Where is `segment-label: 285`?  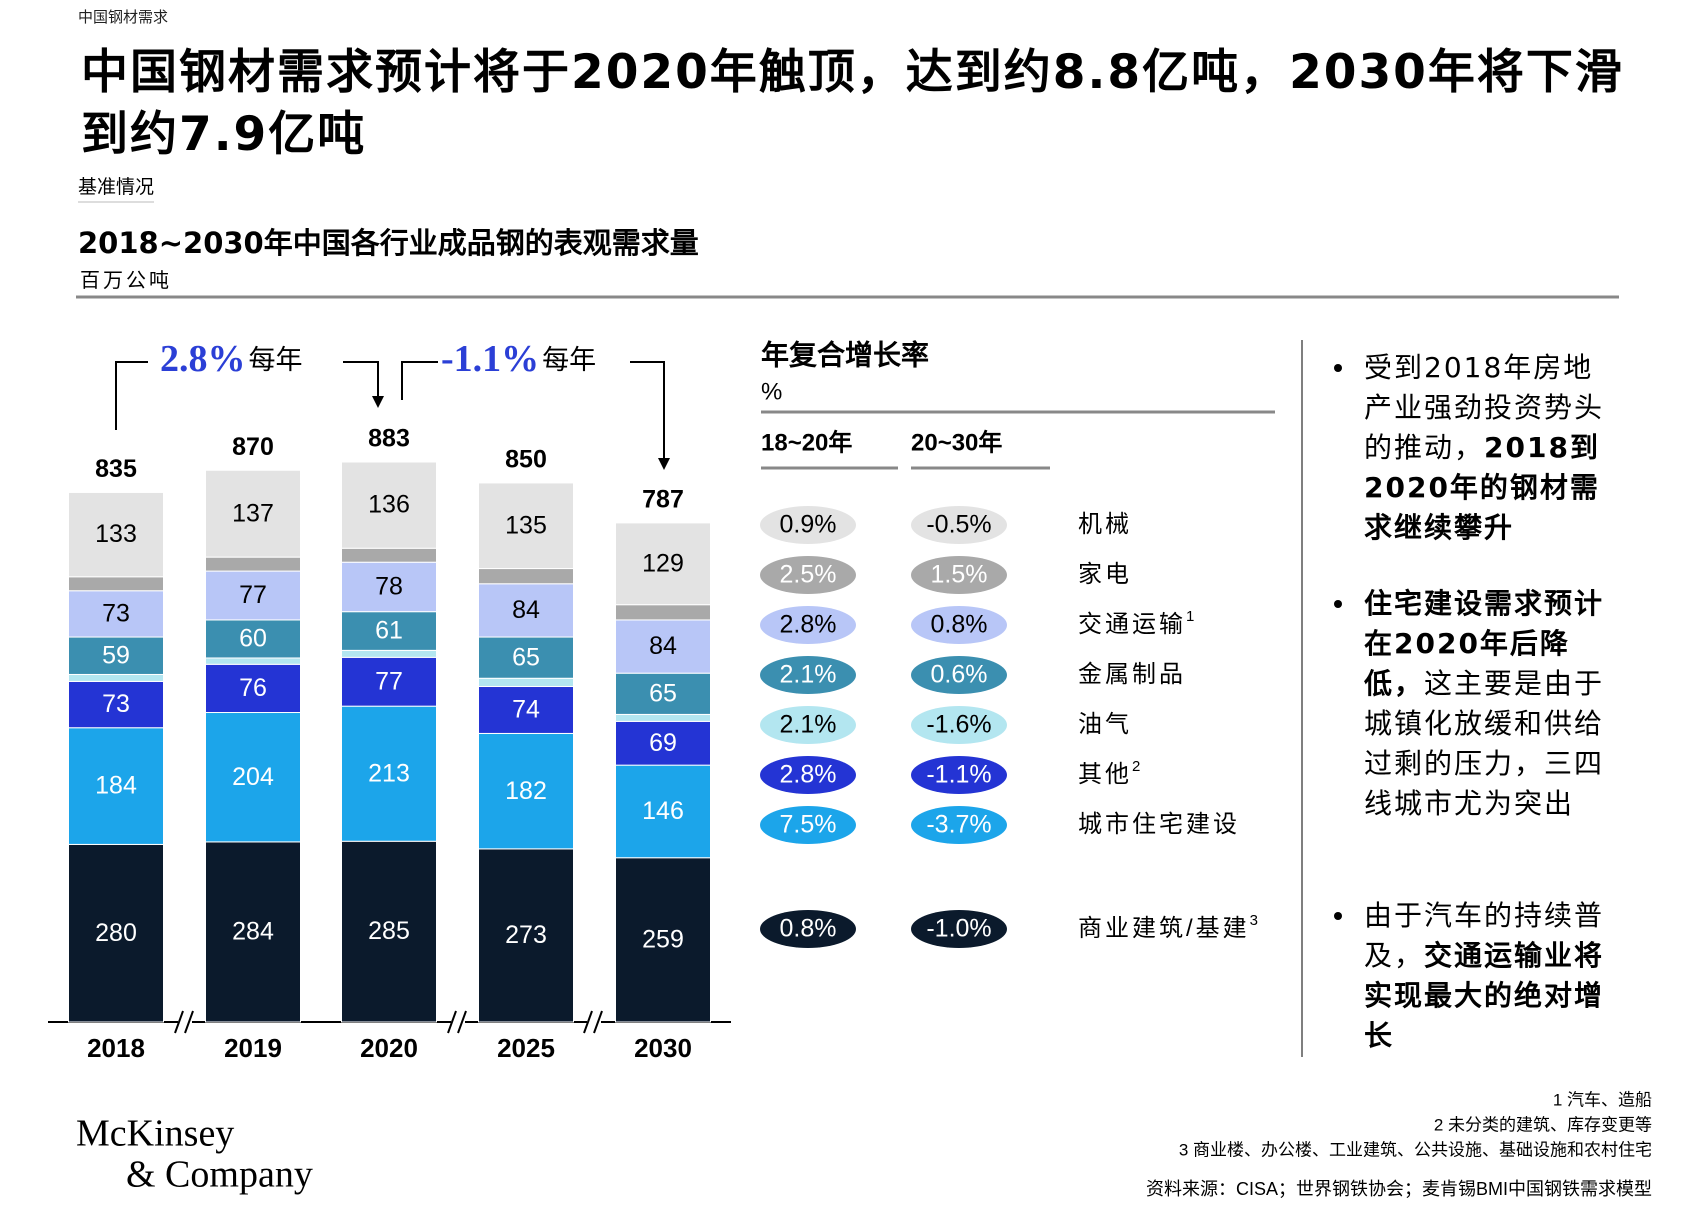 segment-label: 285 is located at coordinates (389, 931).